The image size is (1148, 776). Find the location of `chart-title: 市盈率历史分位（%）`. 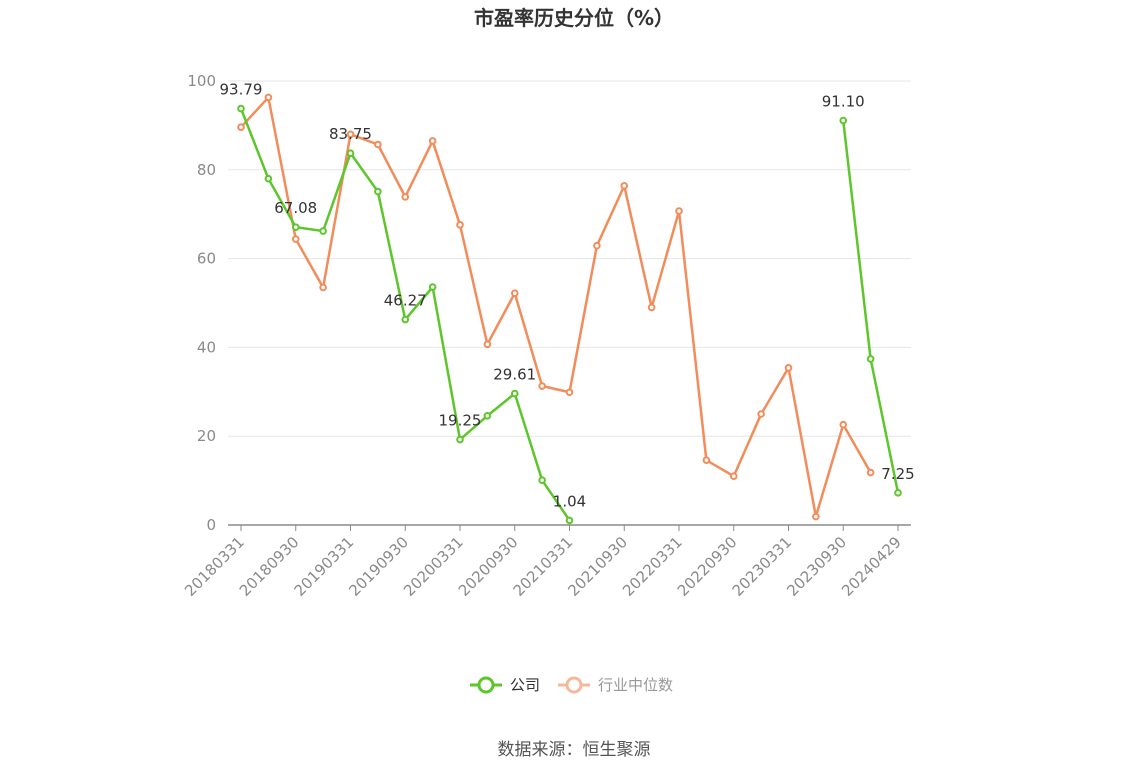

chart-title: 市盈率历史分位（%） is located at coordinates (574, 18).